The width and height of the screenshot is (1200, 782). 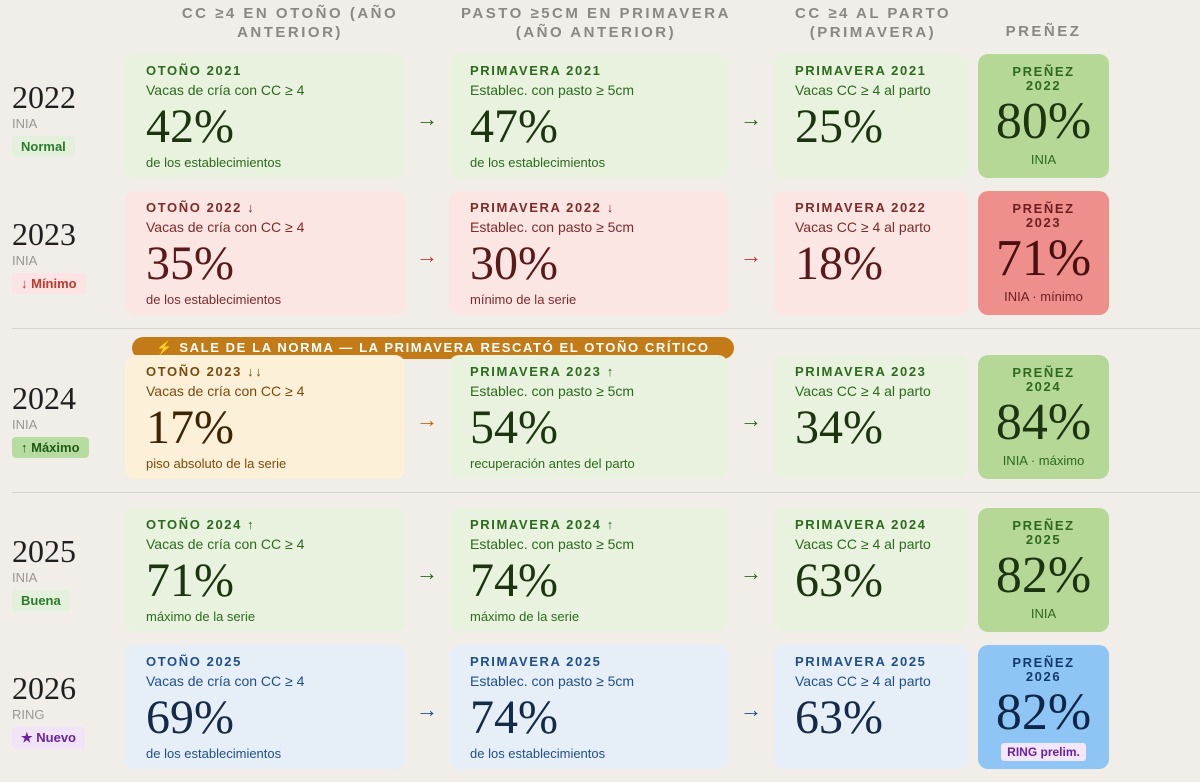 I want to click on year-label-2023: 2023 INIA ↓ Mínimo, so click(x=62, y=255).